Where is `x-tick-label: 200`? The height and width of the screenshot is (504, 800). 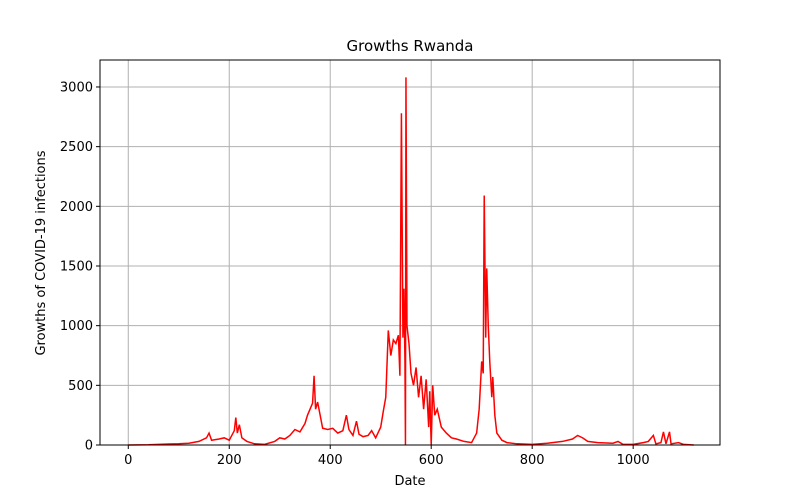 x-tick-label: 200 is located at coordinates (229, 460).